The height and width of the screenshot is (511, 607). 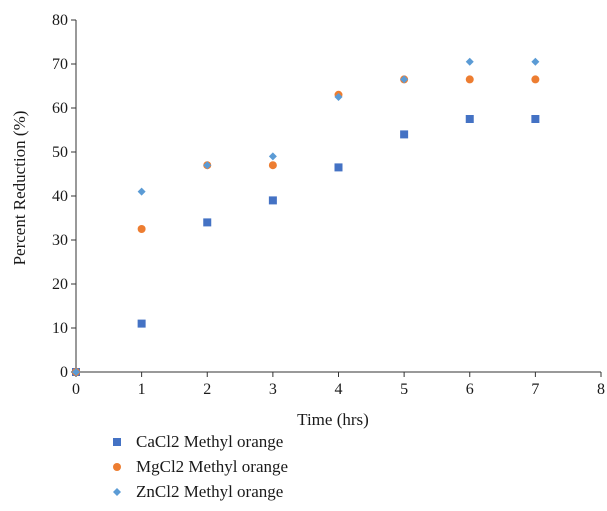 I want to click on y-tick-label: 60, so click(x=60, y=108).